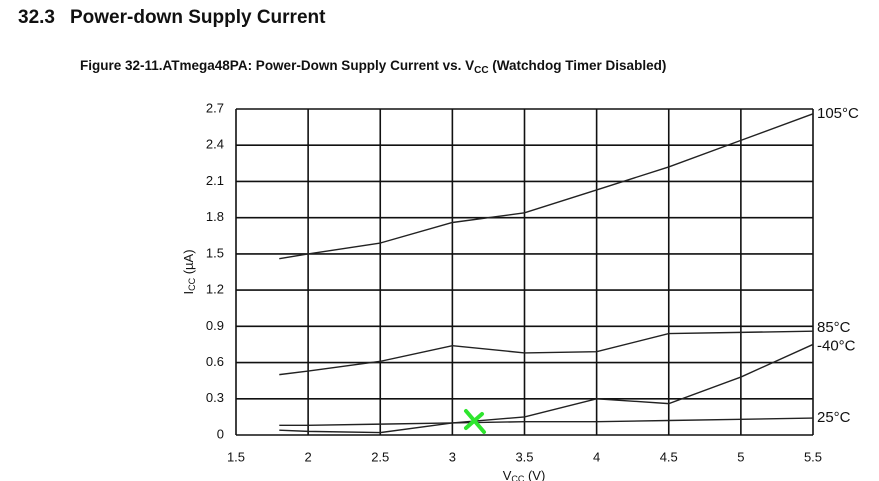  I want to click on y-tick-label: 0.9, so click(215, 325).